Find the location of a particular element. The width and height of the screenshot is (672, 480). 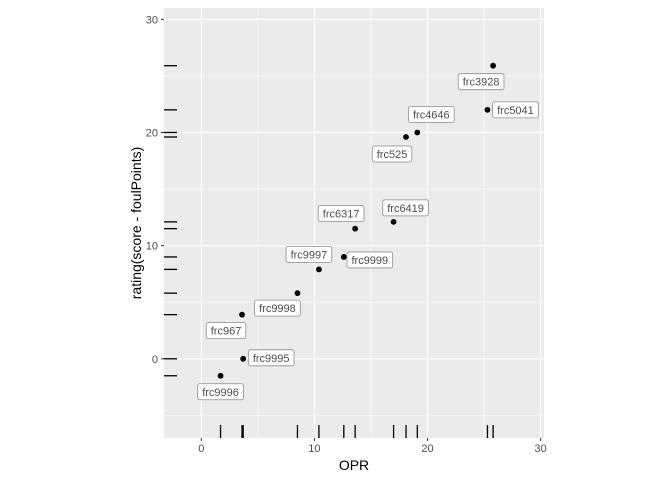

point-label-text: frc4646 is located at coordinates (431, 115).